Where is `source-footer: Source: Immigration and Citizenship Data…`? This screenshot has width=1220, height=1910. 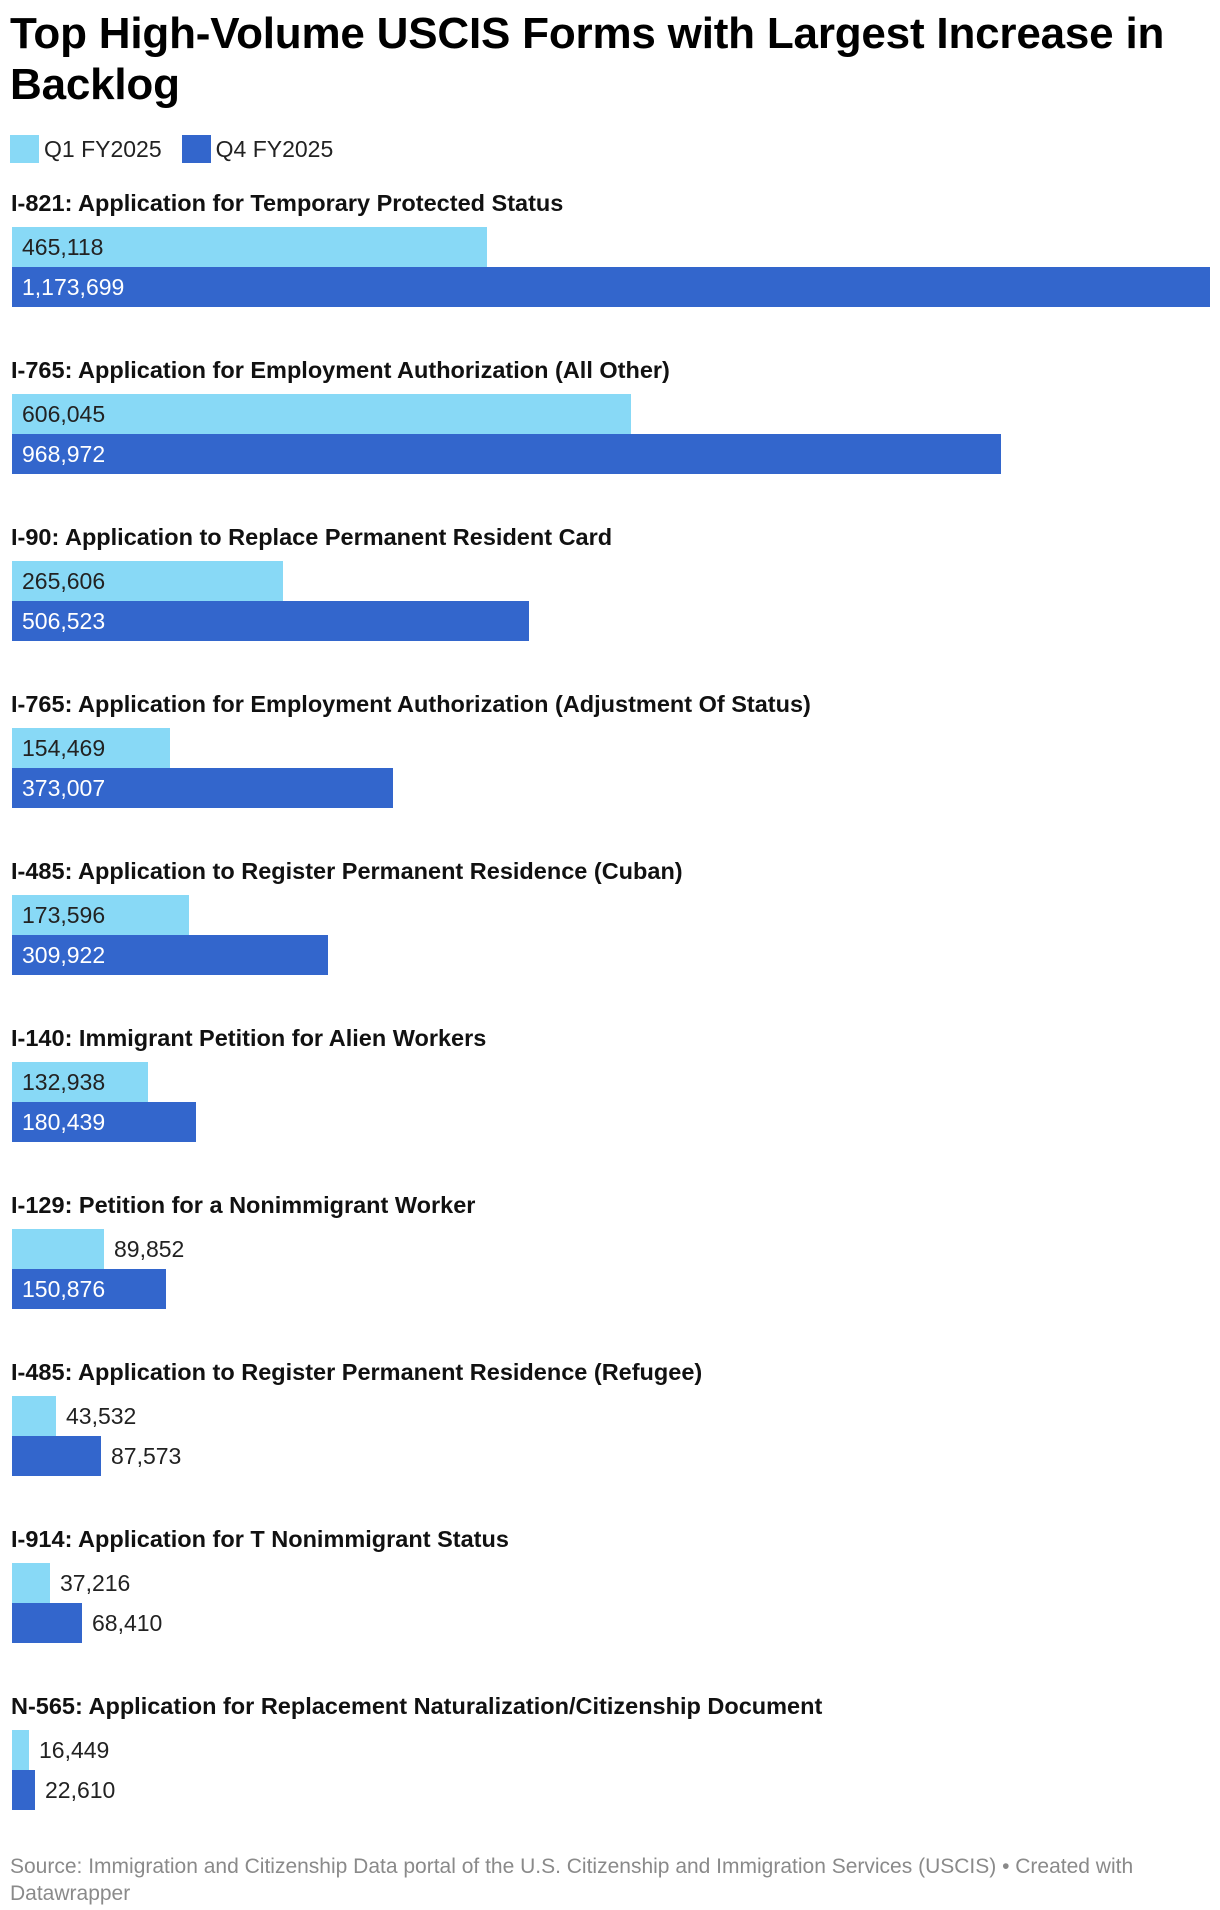 source-footer: Source: Immigration and Citizenship Data… is located at coordinates (572, 1880).